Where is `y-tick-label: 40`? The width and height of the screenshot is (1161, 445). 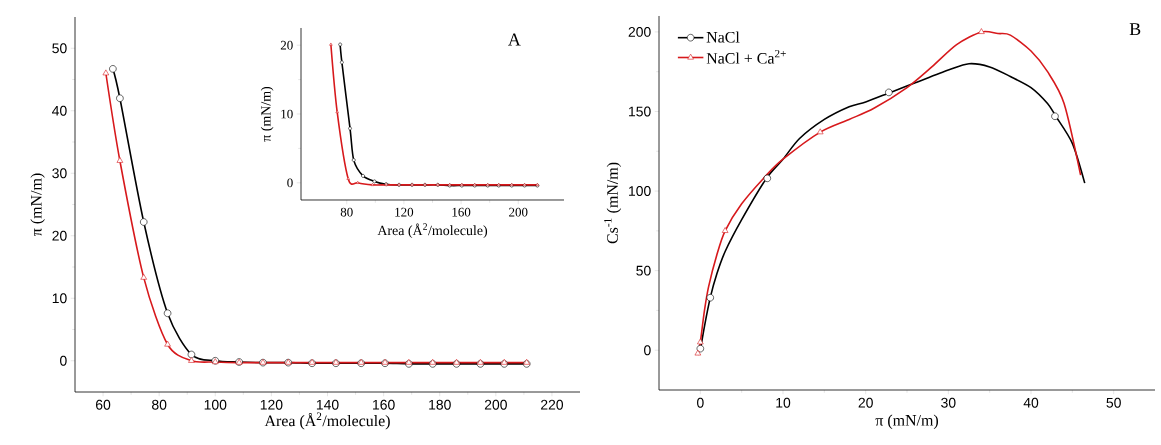
y-tick-label: 40 is located at coordinates (59, 110).